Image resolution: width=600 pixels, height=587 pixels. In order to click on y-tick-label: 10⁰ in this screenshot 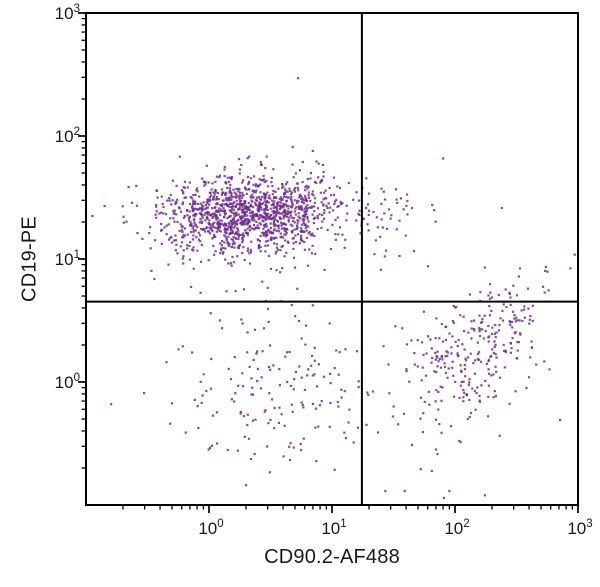, I will do `click(67, 382)`.